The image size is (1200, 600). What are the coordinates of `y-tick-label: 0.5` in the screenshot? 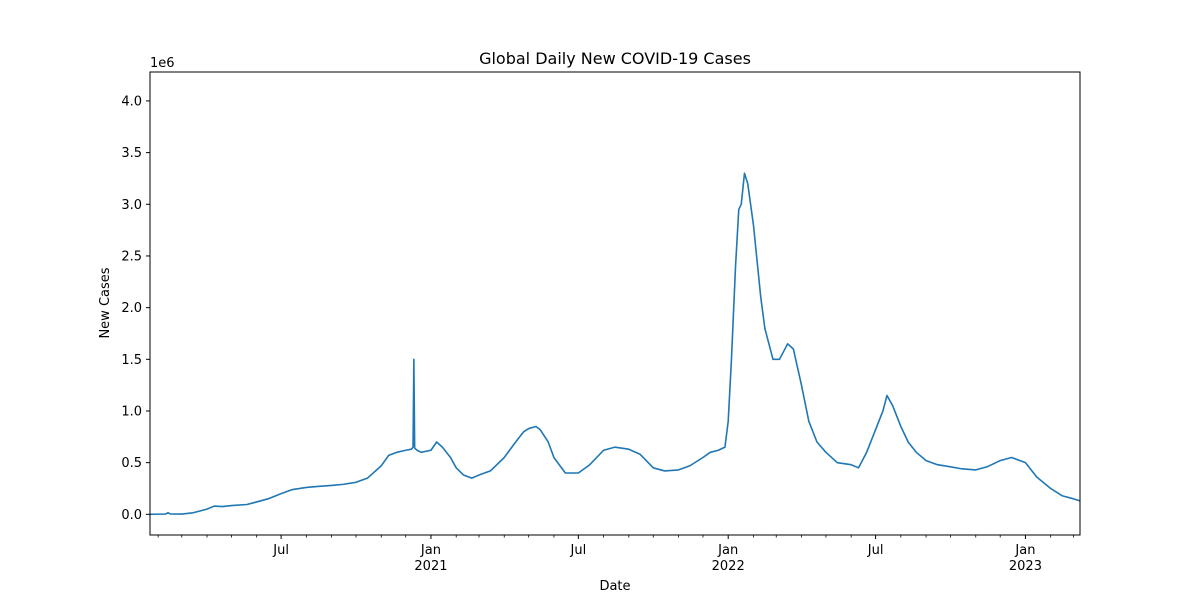 It's located at (131, 463).